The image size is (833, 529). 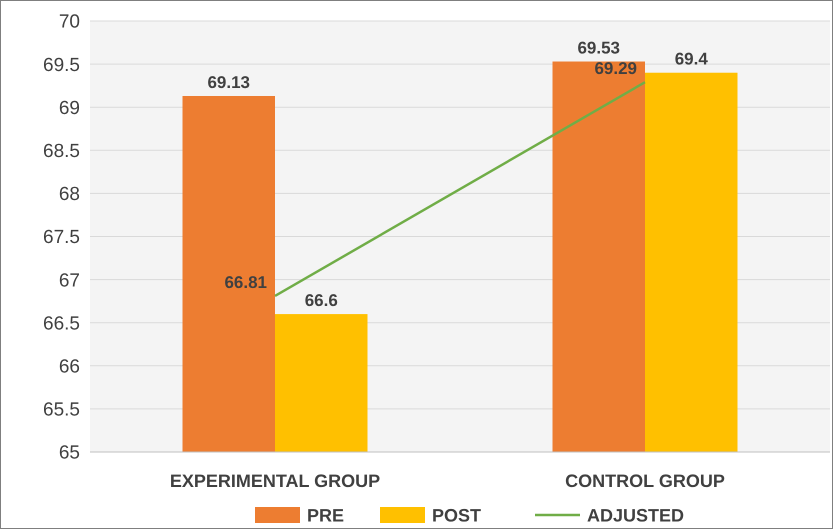 I want to click on y-tick-label: 66, so click(x=69, y=367).